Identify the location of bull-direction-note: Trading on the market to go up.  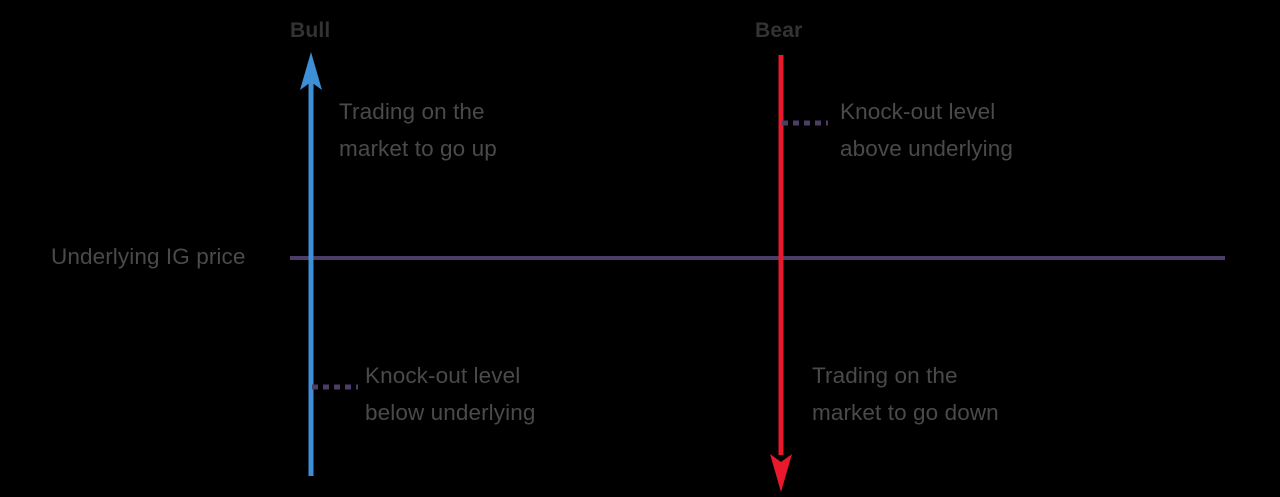
(418, 130).